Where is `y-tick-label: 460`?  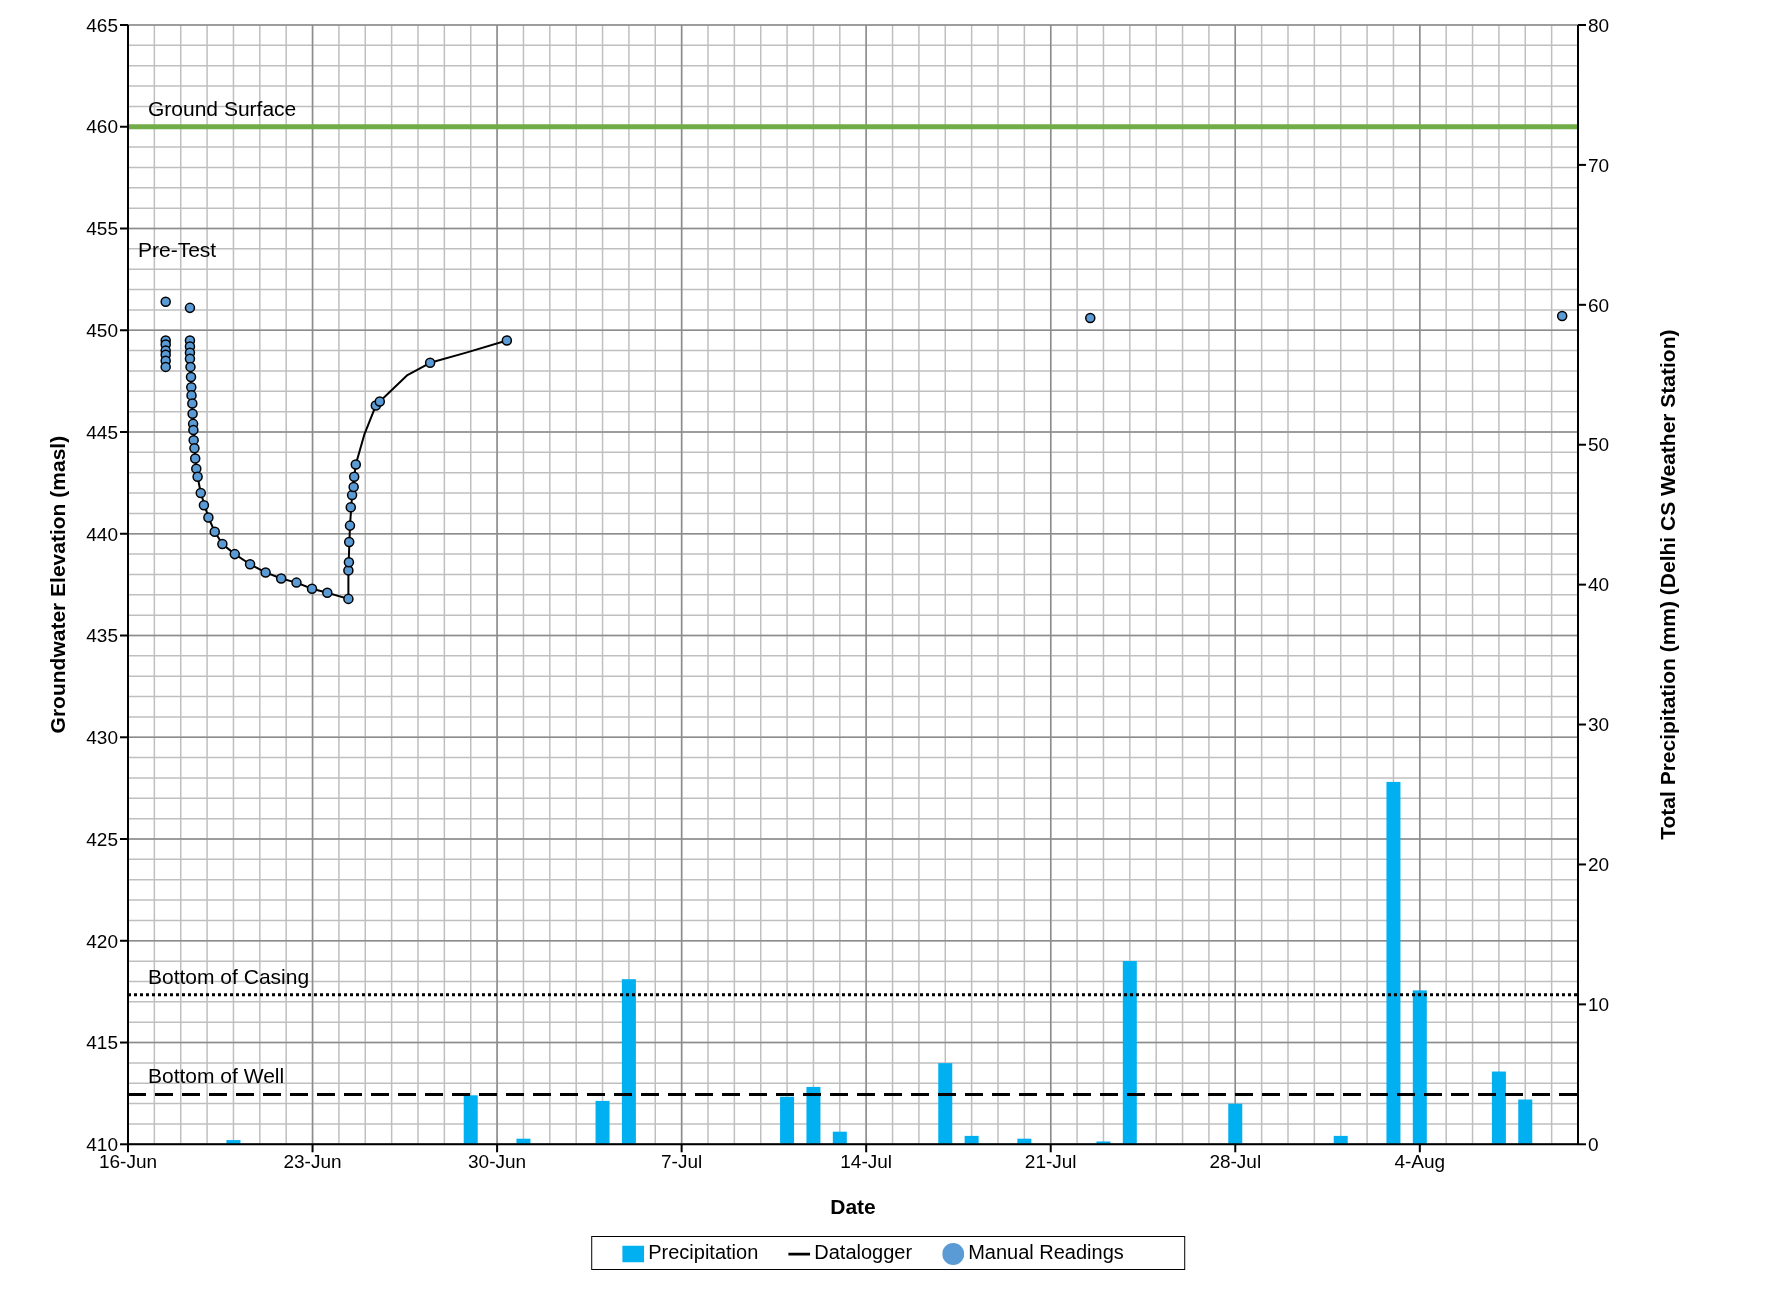 y-tick-label: 460 is located at coordinates (102, 127).